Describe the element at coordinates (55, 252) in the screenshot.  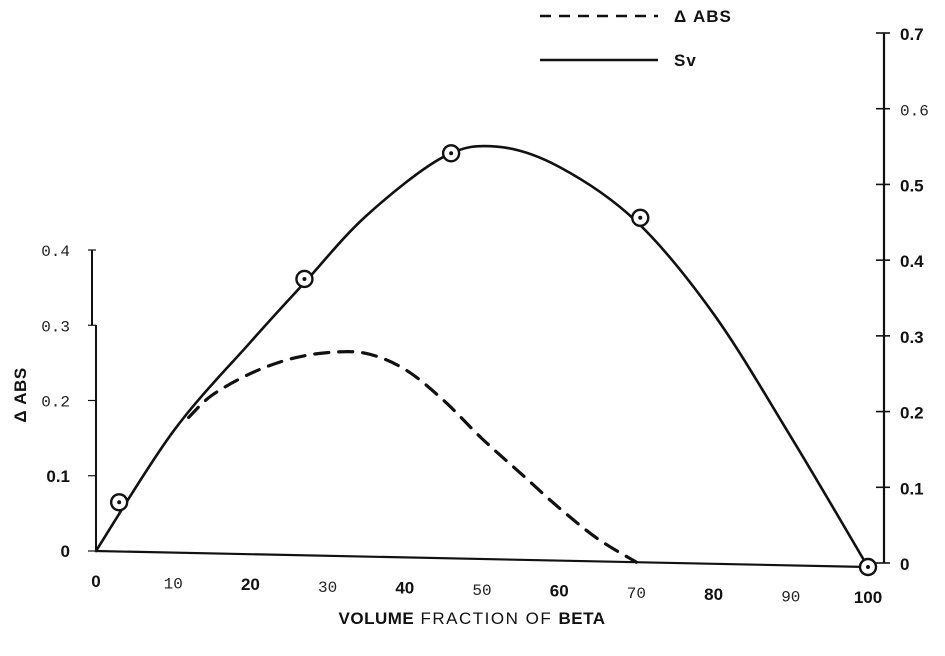
I see `left-y-tick-label: 0.4` at that location.